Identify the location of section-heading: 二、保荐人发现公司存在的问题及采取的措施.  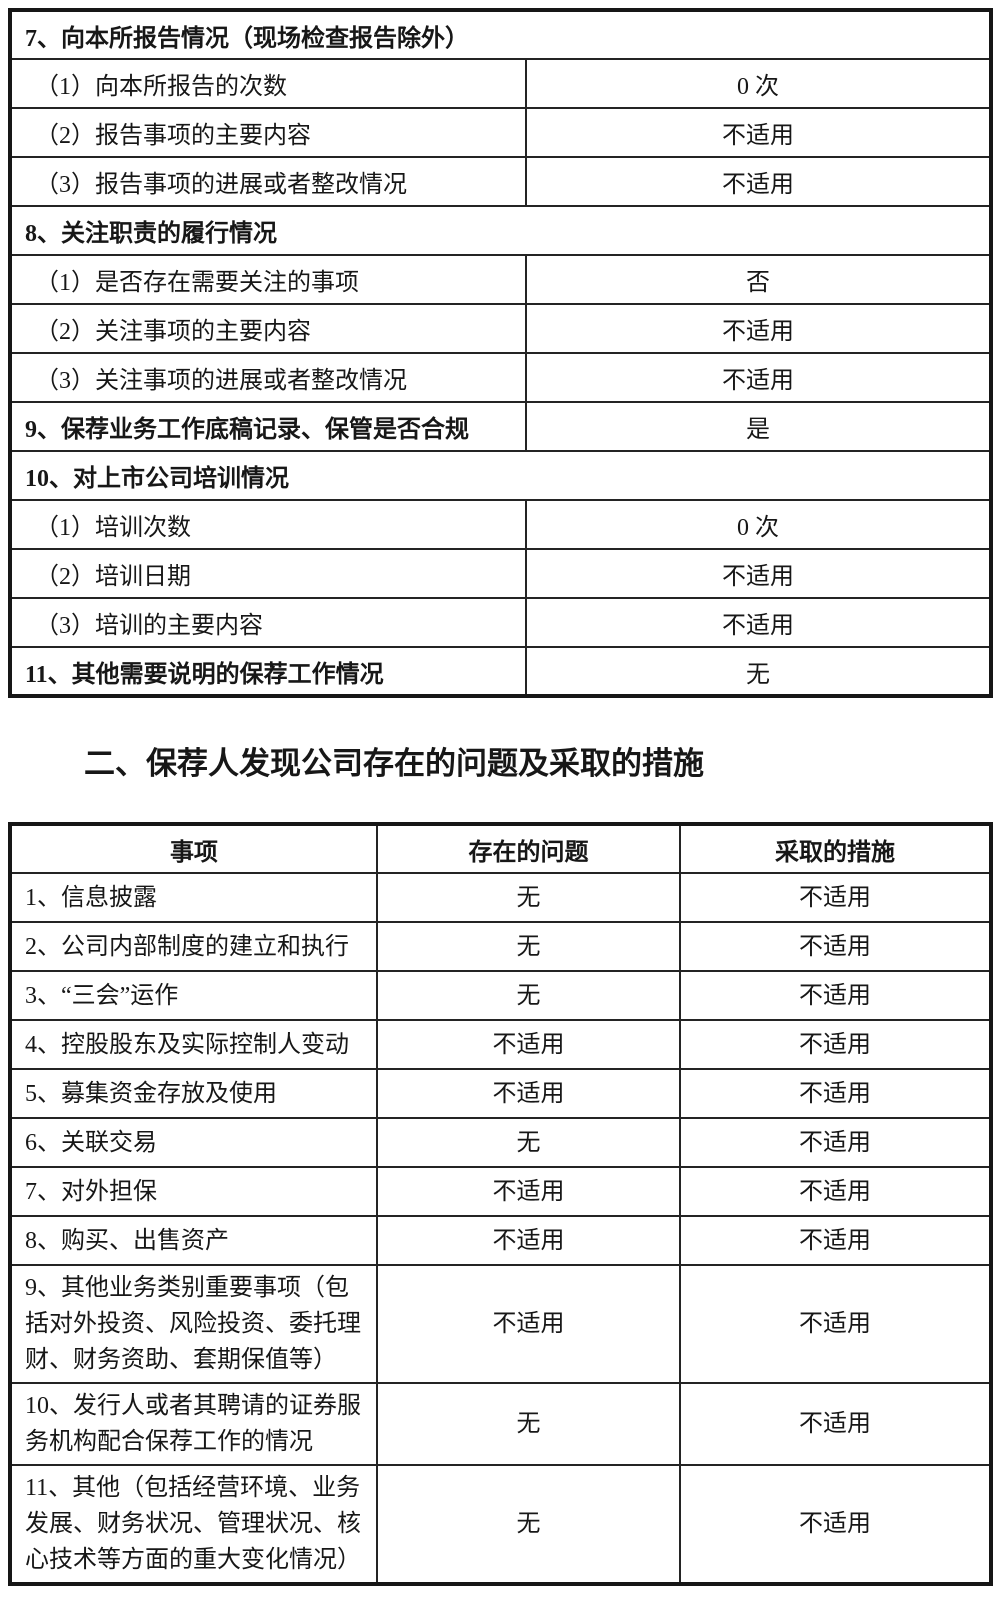
(394, 763).